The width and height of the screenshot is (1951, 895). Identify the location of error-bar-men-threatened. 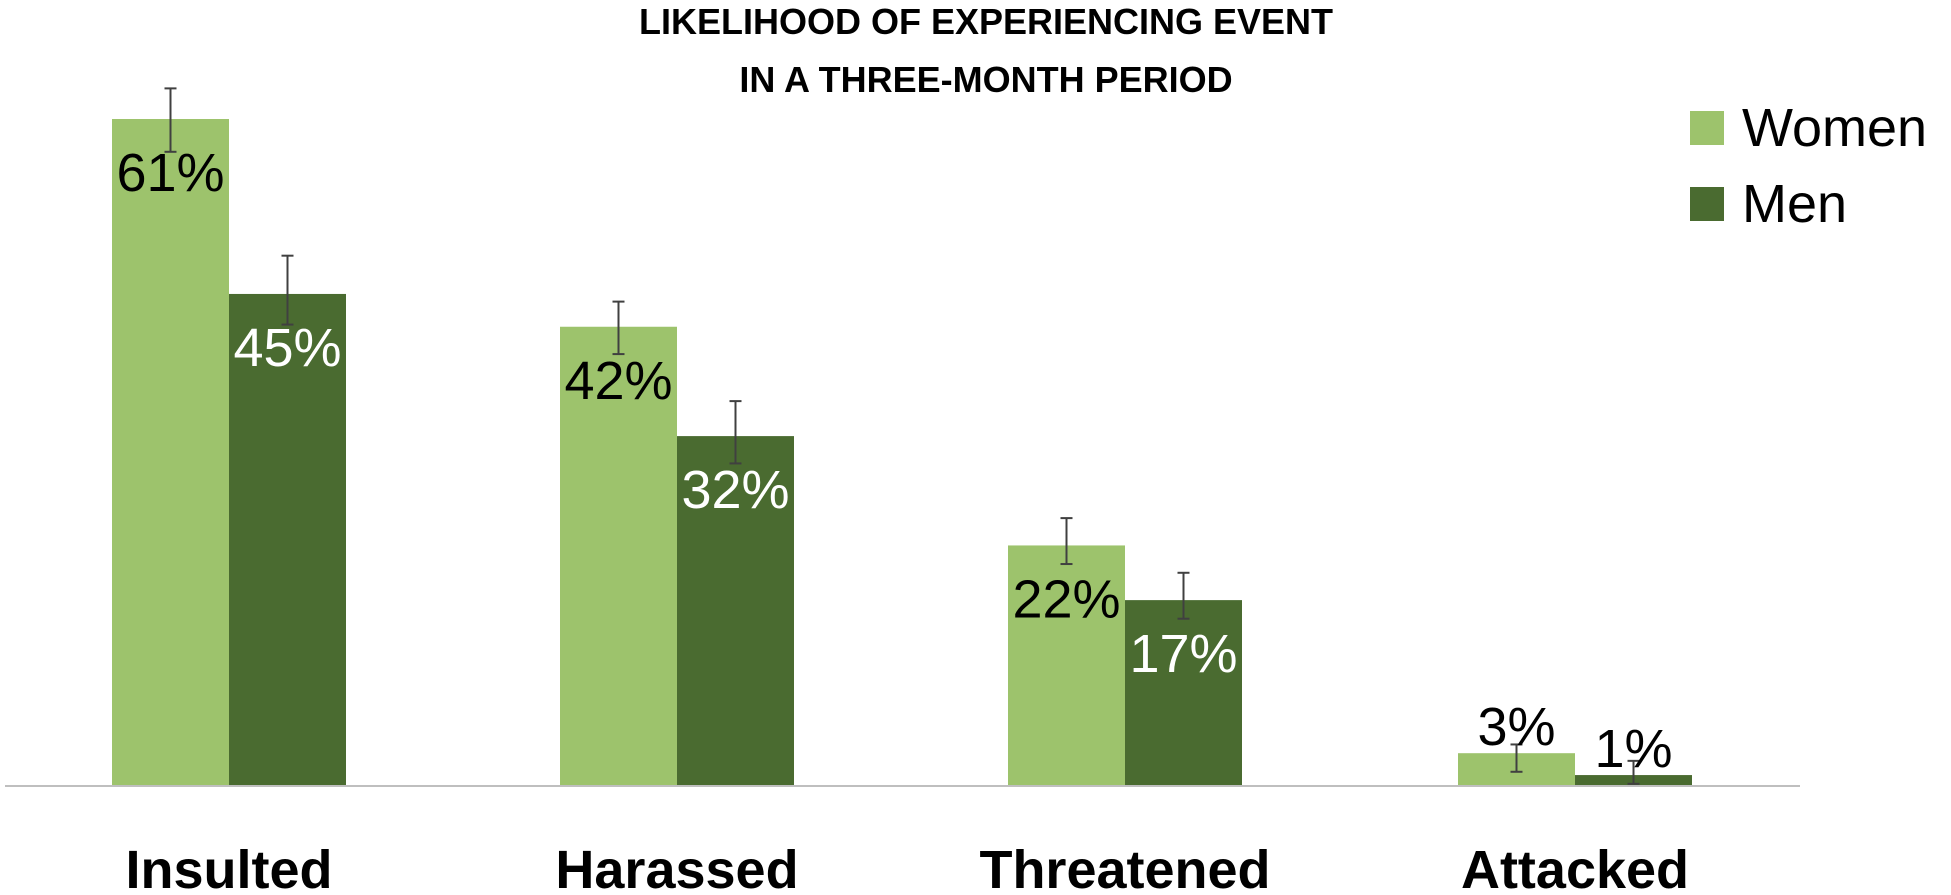
(1183, 595).